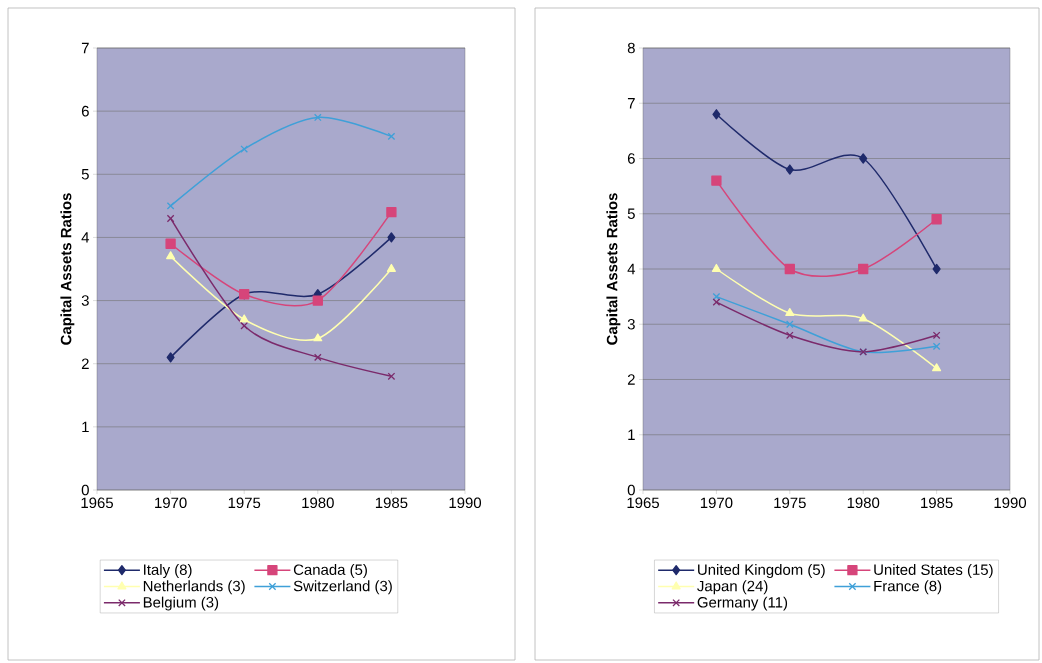 The image size is (1042, 663). What do you see at coordinates (631, 48) in the screenshot?
I see `y-tick-label: 8` at bounding box center [631, 48].